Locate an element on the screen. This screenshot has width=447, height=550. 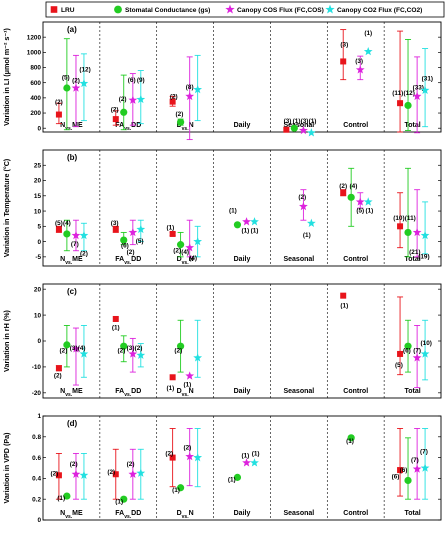
data-point-gs: (6) is located at coordinates (407, 346).